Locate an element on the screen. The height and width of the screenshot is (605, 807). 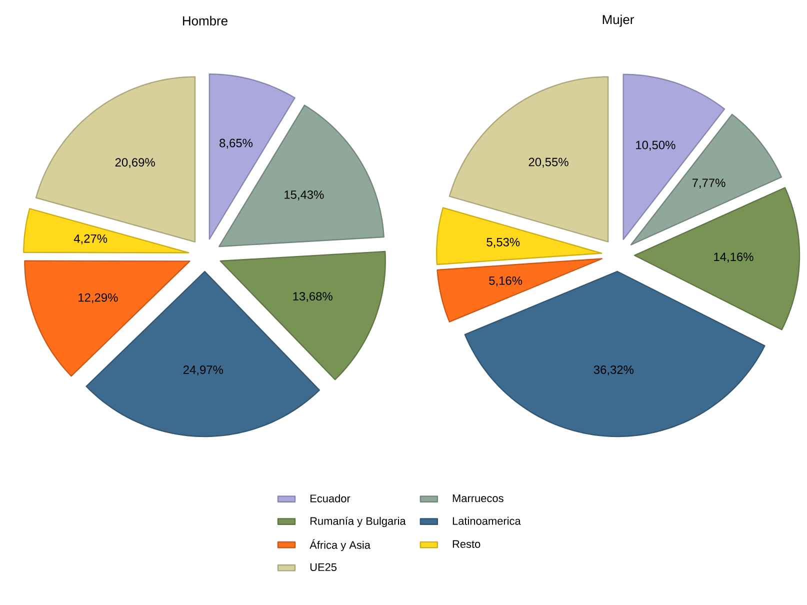
data-label: 8,65% is located at coordinates (236, 143).